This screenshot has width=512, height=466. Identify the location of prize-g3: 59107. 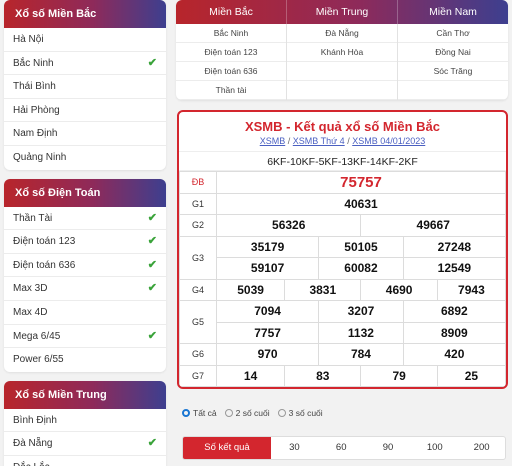
(267, 268).